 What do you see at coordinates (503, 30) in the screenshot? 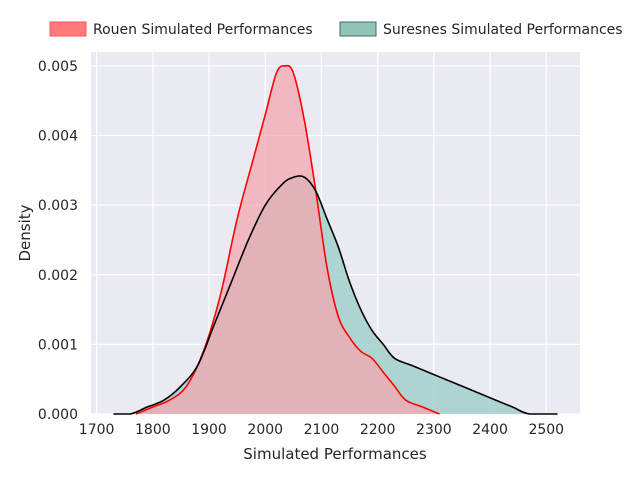
I see `legend-label-suresnes: Suresnes Simulated Performances` at bounding box center [503, 30].